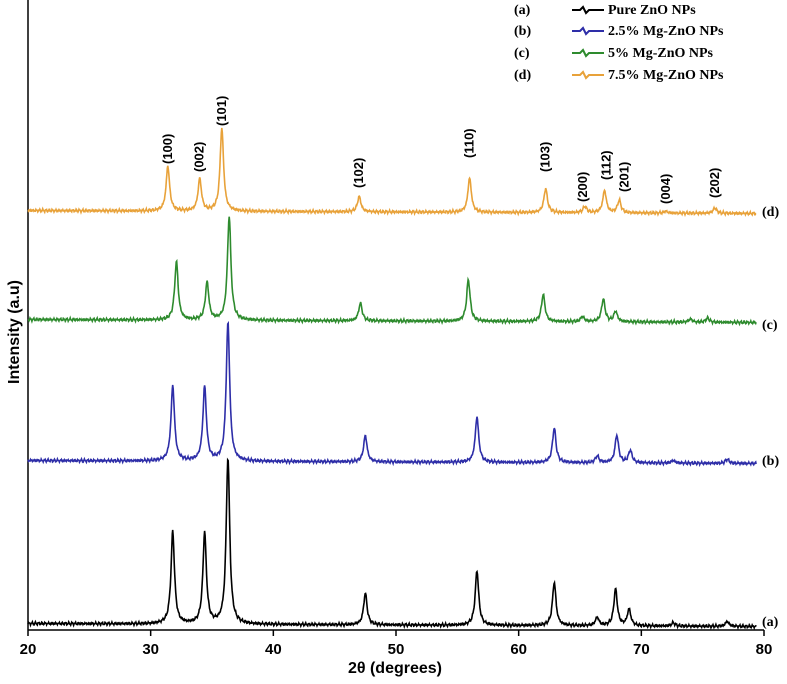 This screenshot has height=684, width=787. I want to click on peak-label: (101), so click(221, 111).